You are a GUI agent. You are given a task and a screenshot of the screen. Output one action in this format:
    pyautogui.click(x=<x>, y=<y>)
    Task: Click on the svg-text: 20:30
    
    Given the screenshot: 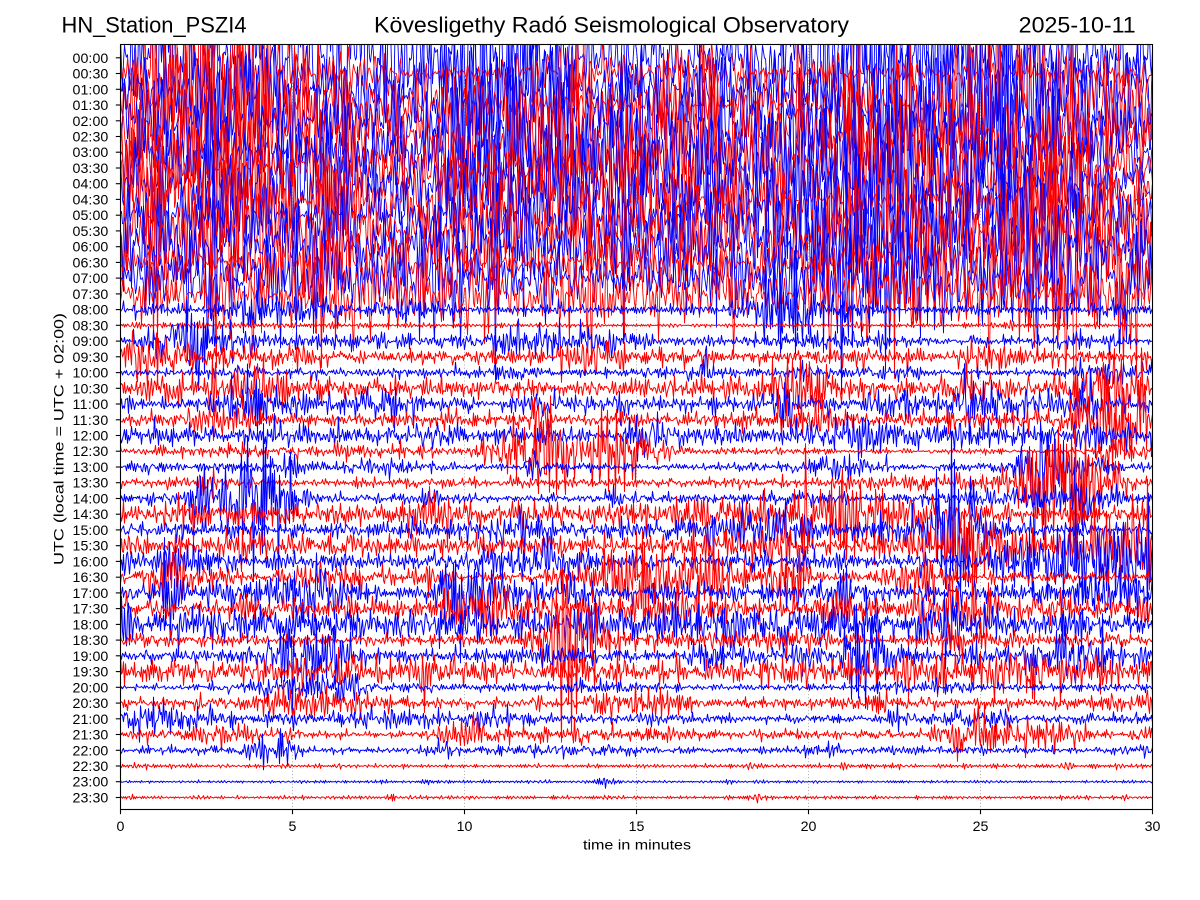 What is the action you would take?
    pyautogui.click(x=91, y=704)
    